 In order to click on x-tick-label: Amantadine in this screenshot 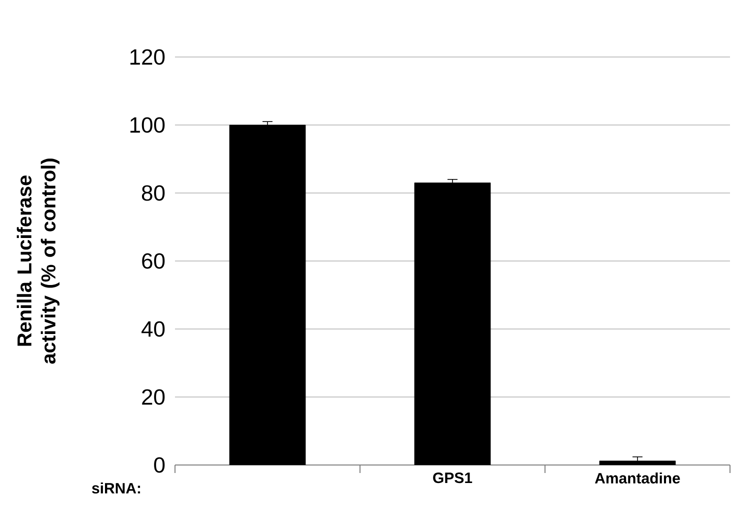, I will do `click(637, 478)`.